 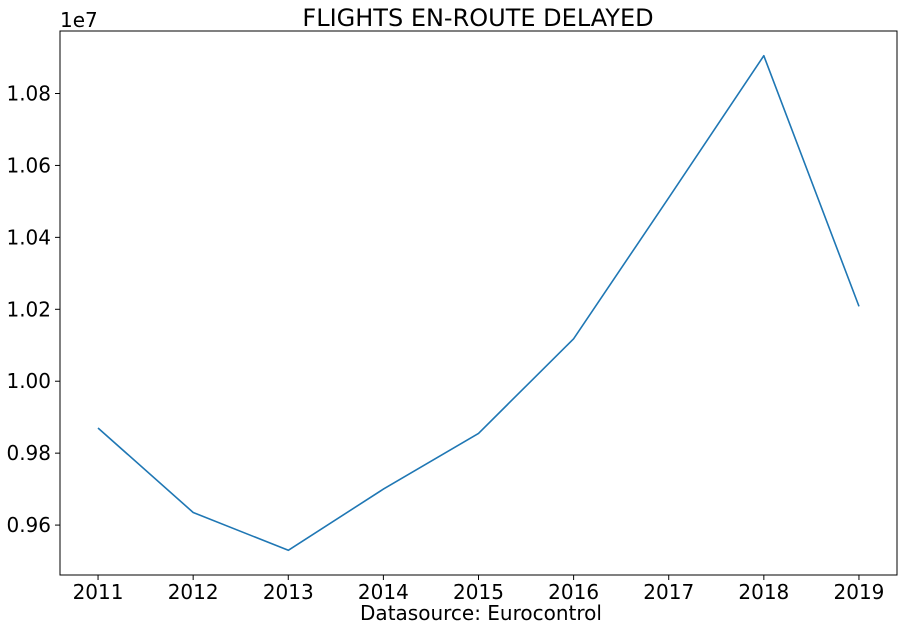 What do you see at coordinates (28, 165) in the screenshot?
I see `y-tick-label: 1.06` at bounding box center [28, 165].